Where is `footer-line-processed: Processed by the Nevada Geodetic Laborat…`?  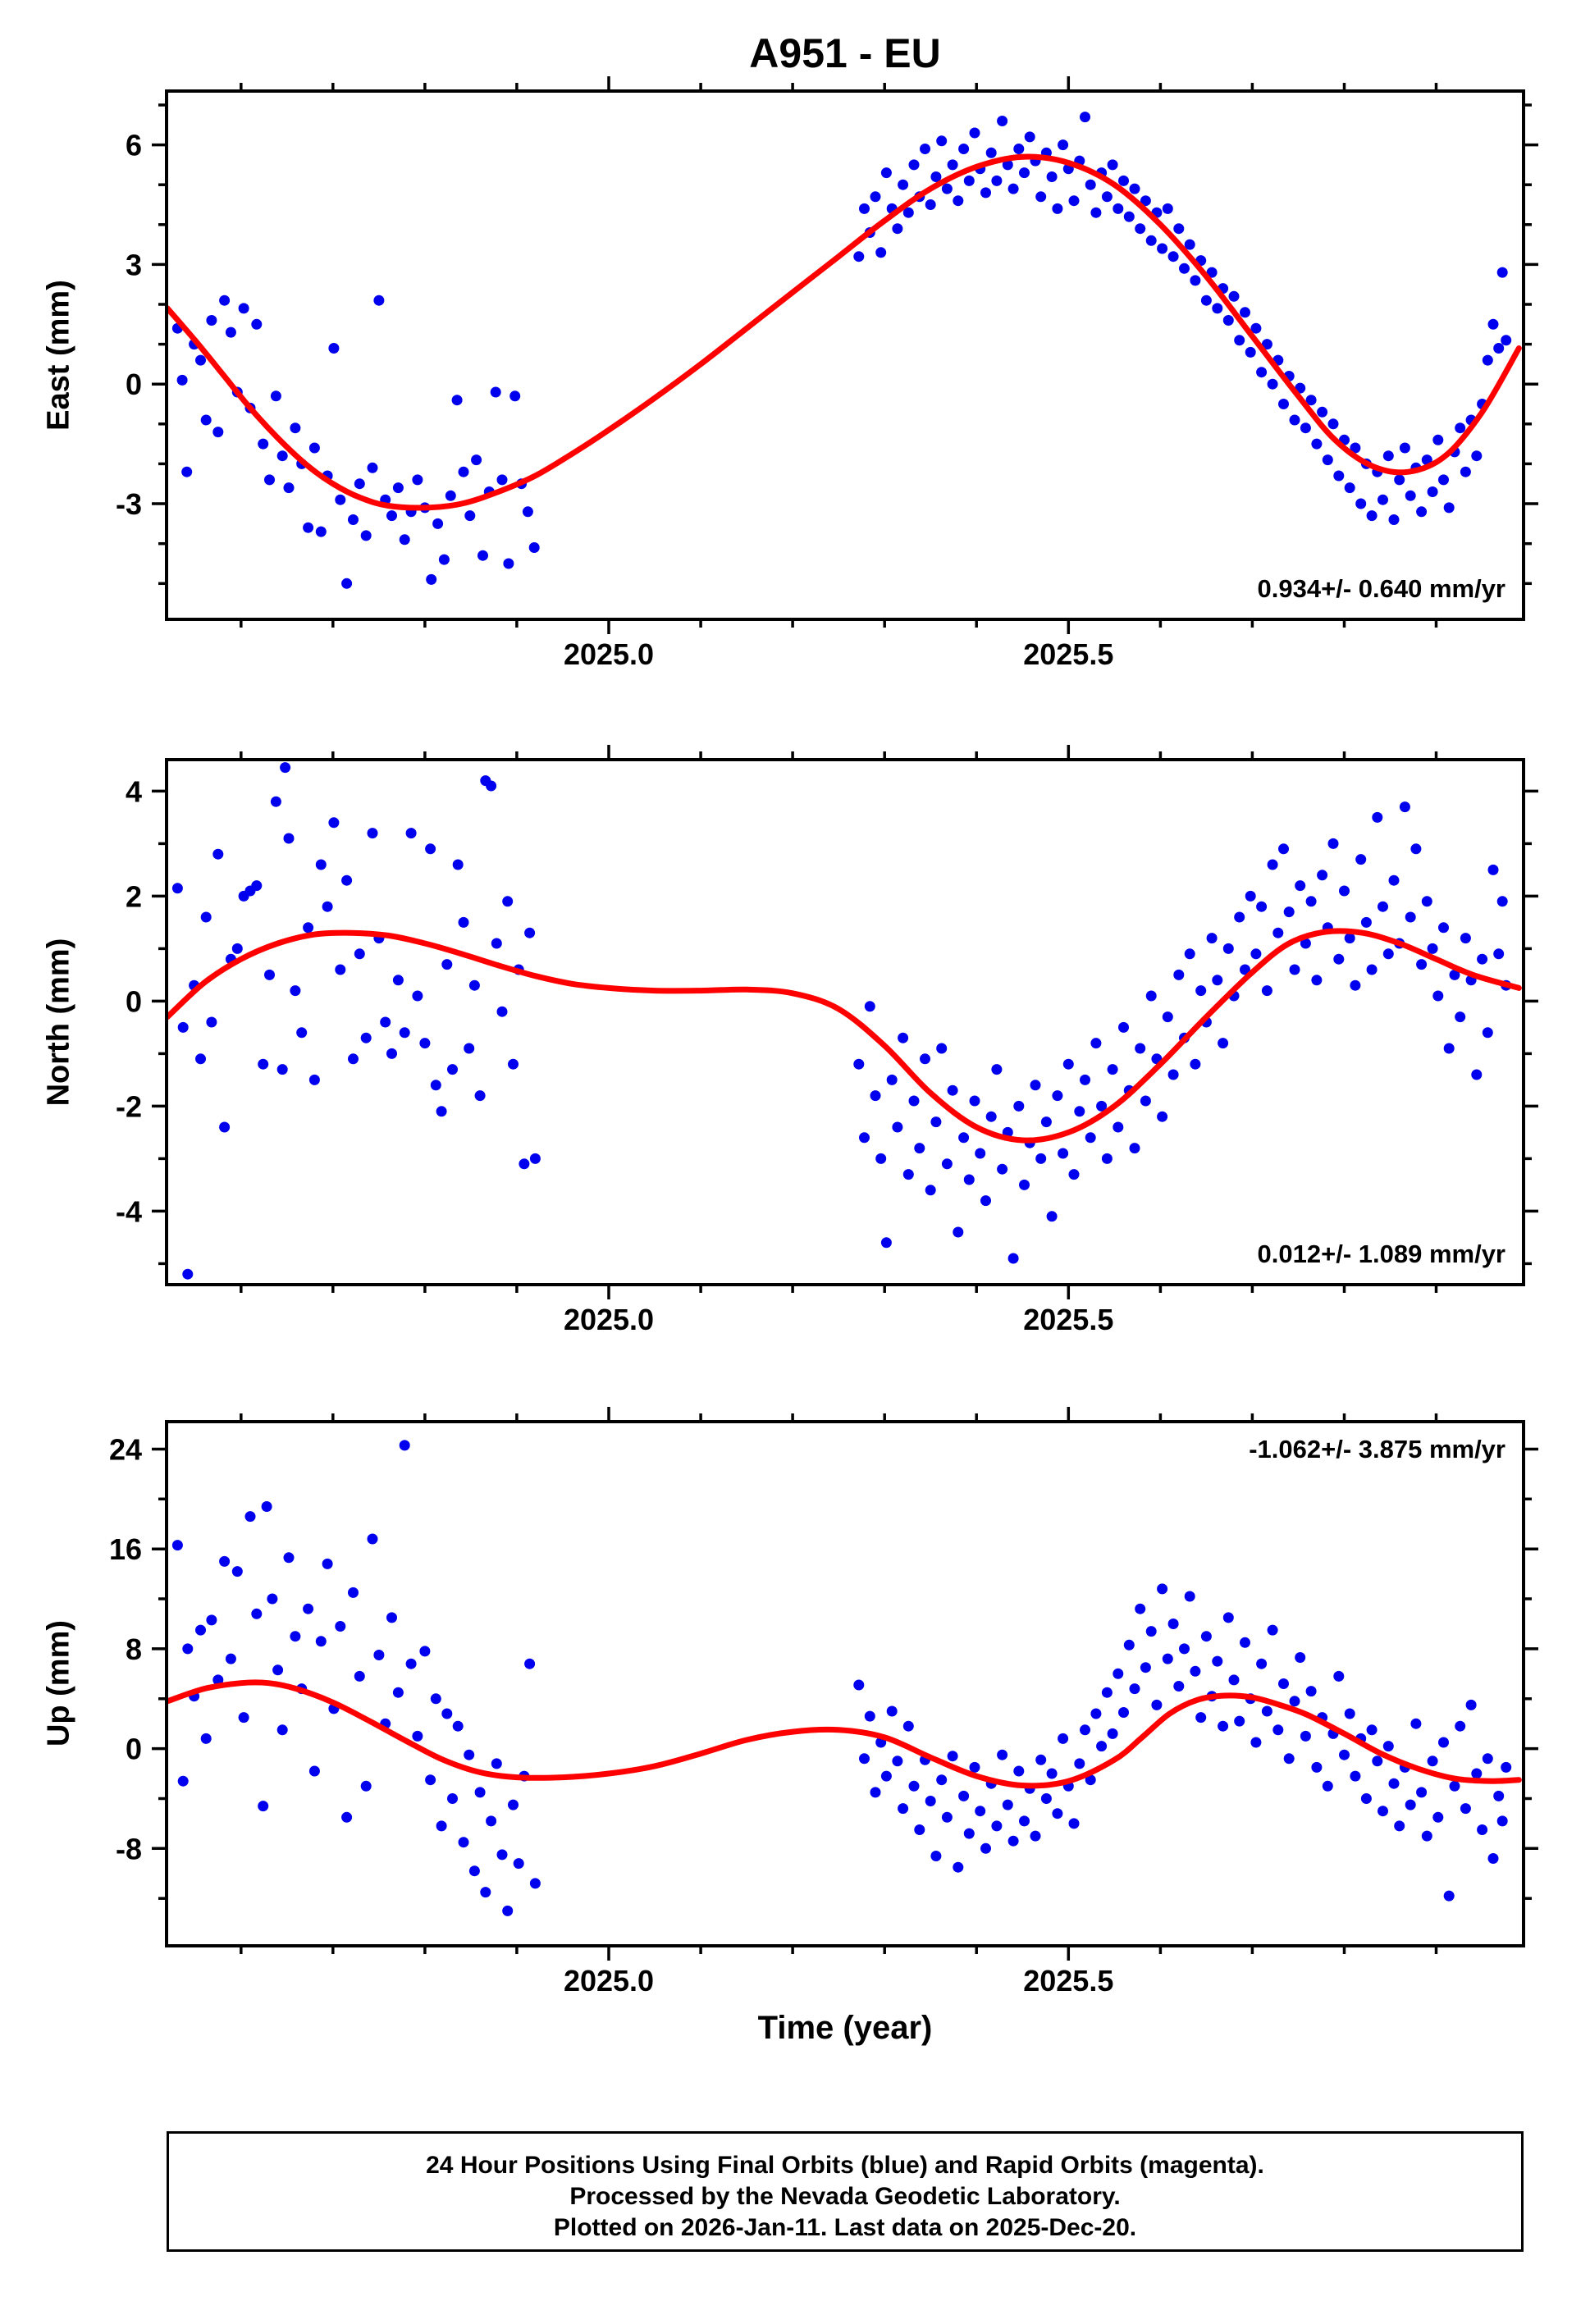 footer-line-processed: Processed by the Nevada Geodetic Laborat… is located at coordinates (845, 2196).